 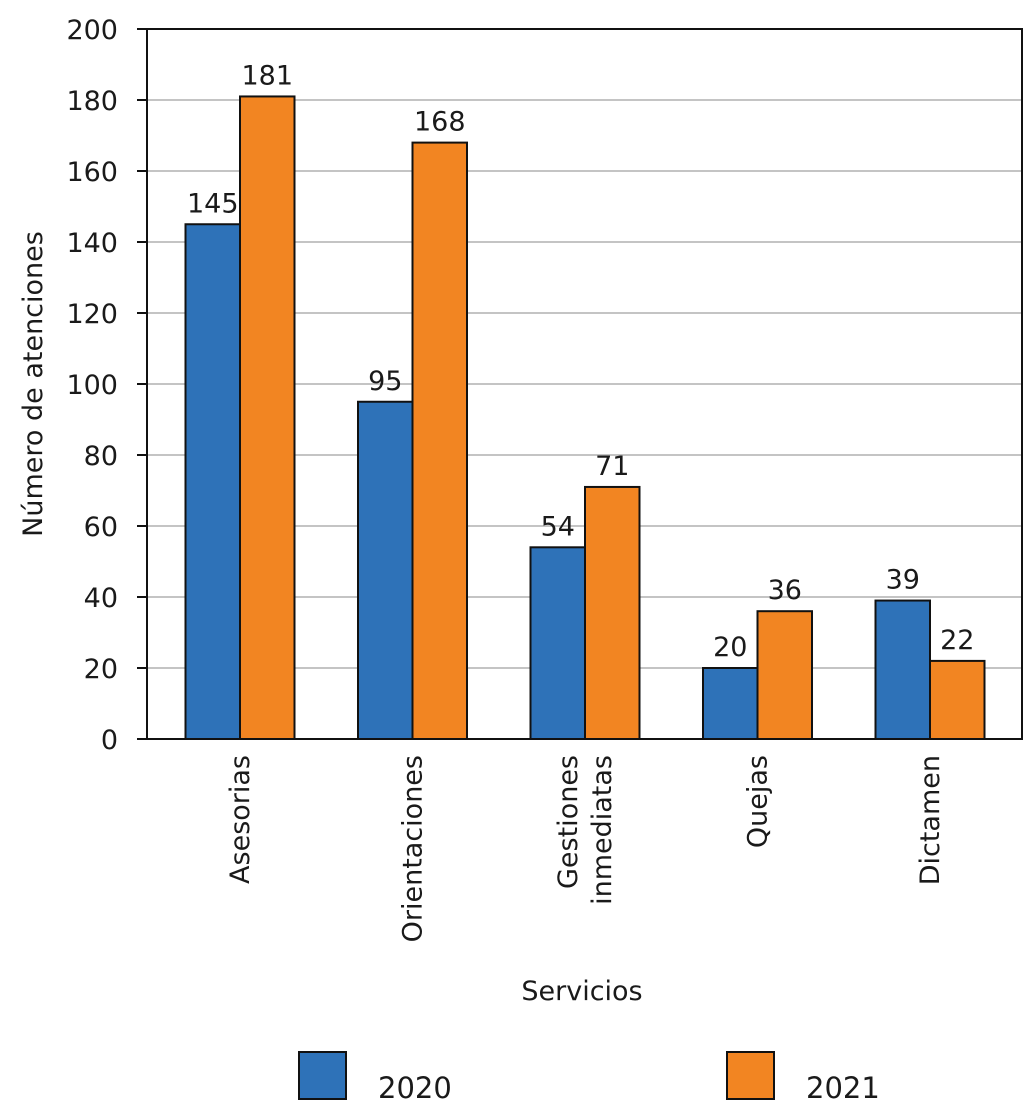 I want to click on x-tick-label-line: Dictamen, so click(x=930, y=820).